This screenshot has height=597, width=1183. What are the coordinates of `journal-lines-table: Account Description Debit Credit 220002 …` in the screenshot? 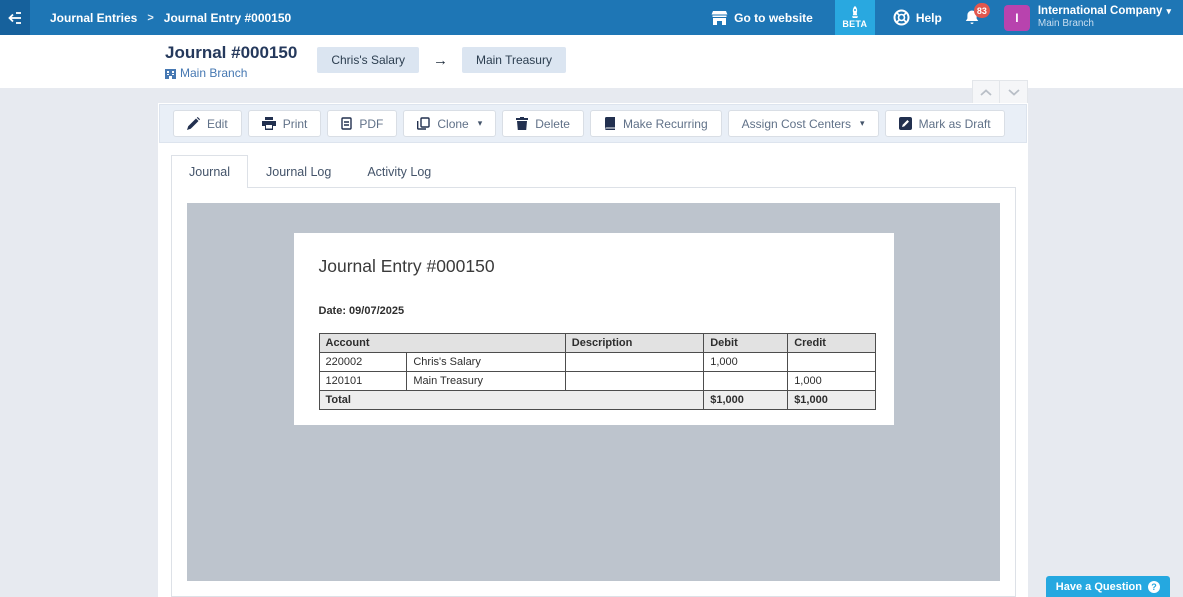 It's located at (597, 371).